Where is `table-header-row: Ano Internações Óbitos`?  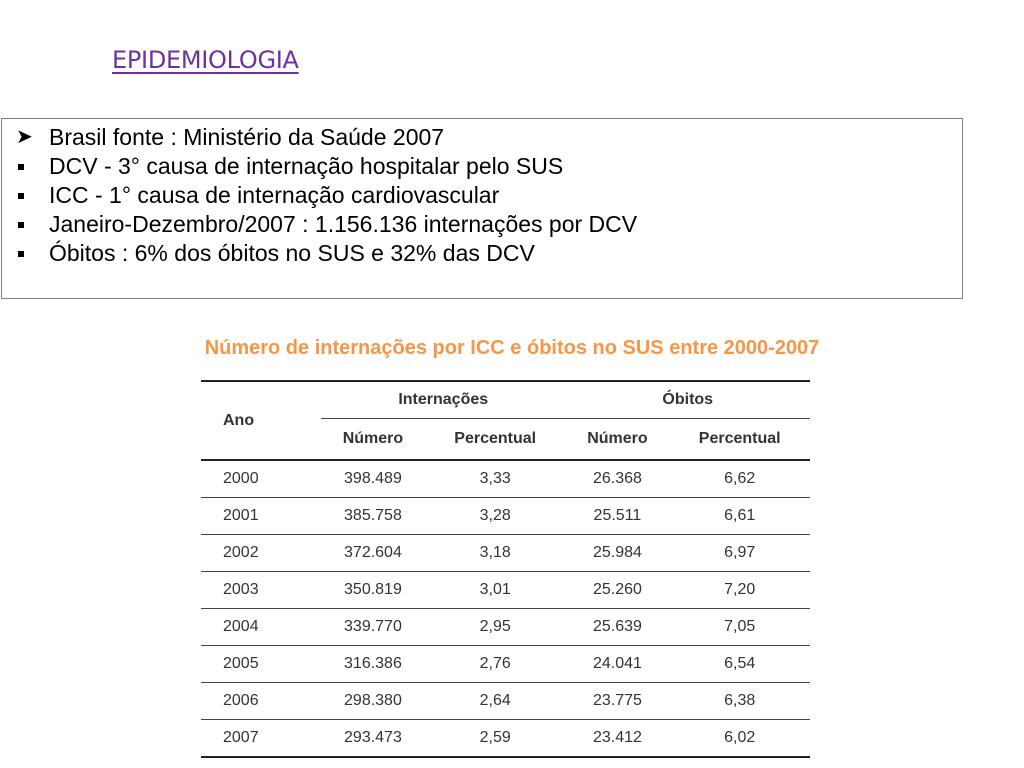
table-header-row: Ano Internações Óbitos is located at coordinates (505, 420).